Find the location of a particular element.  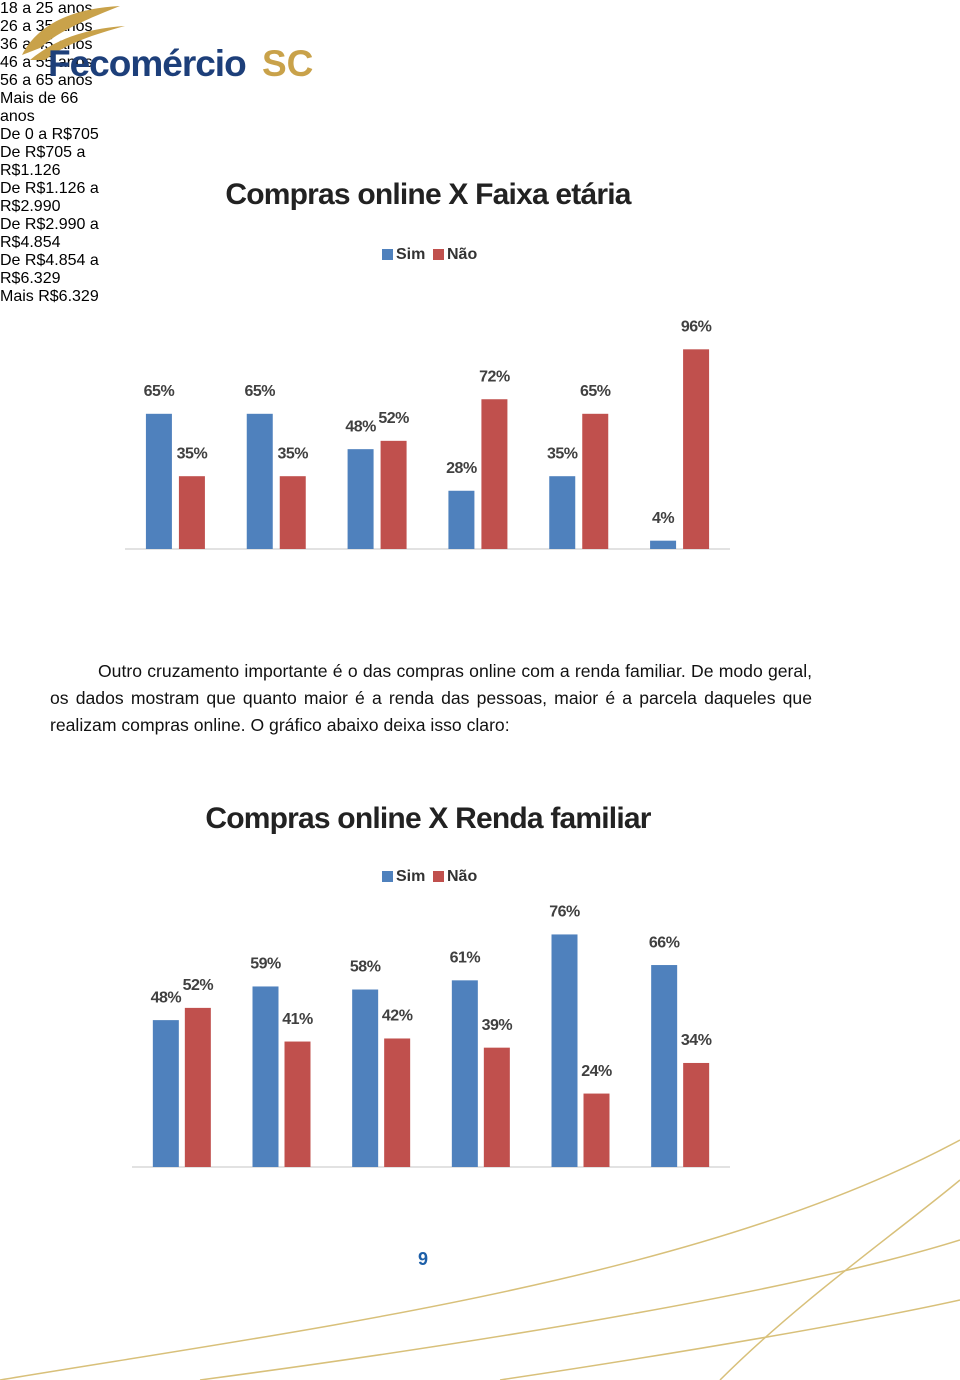

data-label: 34% is located at coordinates (696, 1040).